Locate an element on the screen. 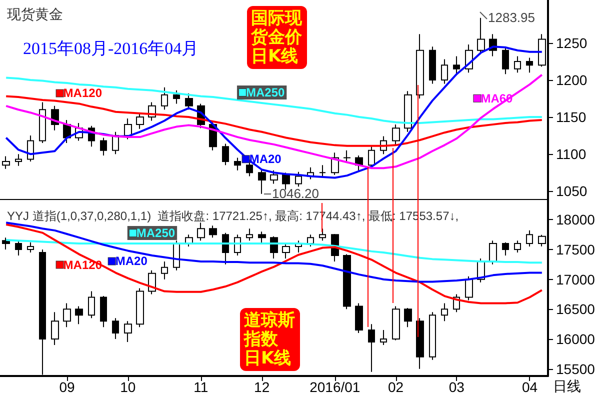 Image resolution: width=600 pixels, height=400 pixels. annotation: 道琼斯指数日K线 is located at coordinates (269, 339).